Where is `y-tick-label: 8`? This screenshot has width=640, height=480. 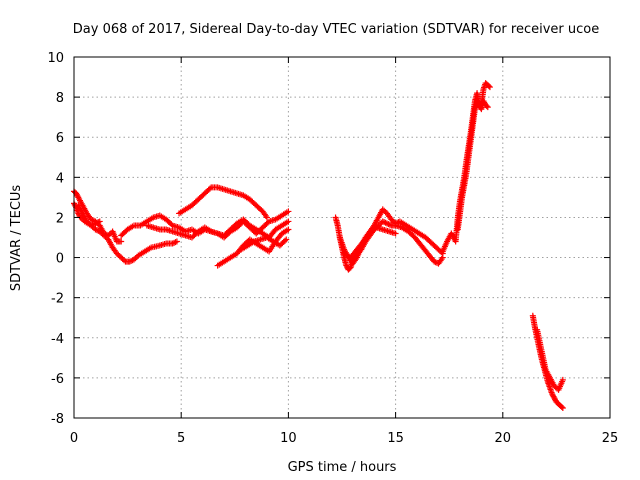 y-tick-label: 8 is located at coordinates (60, 98).